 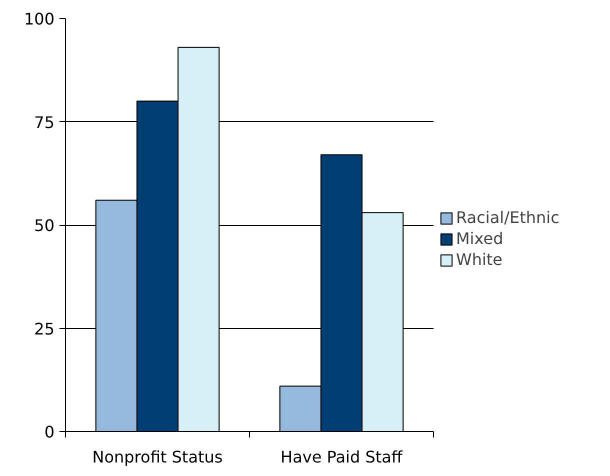 I want to click on legend-label: Racial/Ethnic, so click(x=508, y=217).